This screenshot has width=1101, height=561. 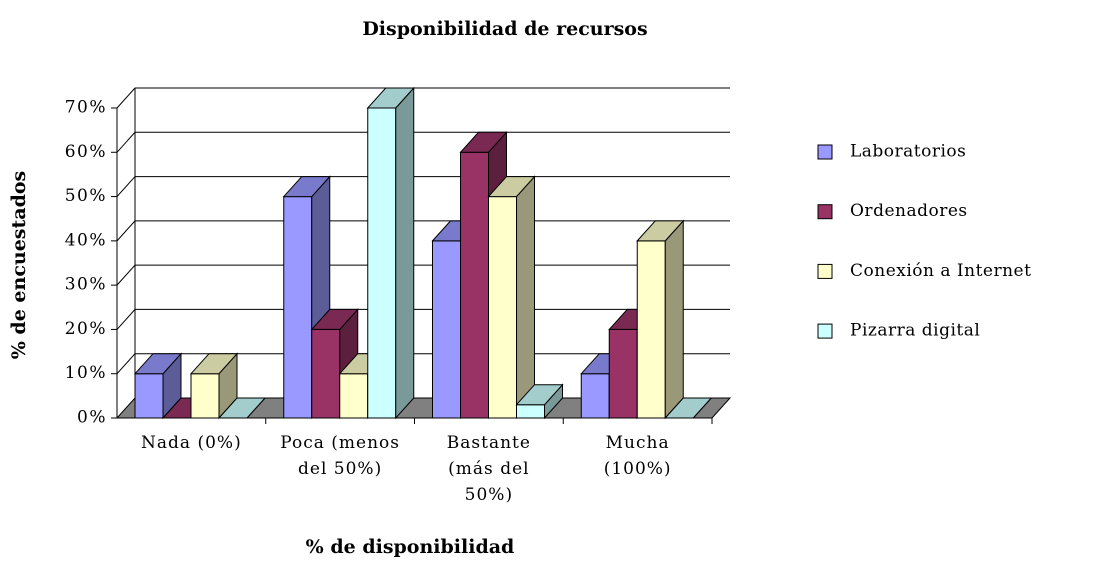 I want to click on legend-label: Conexión a Internet, so click(x=940, y=271).